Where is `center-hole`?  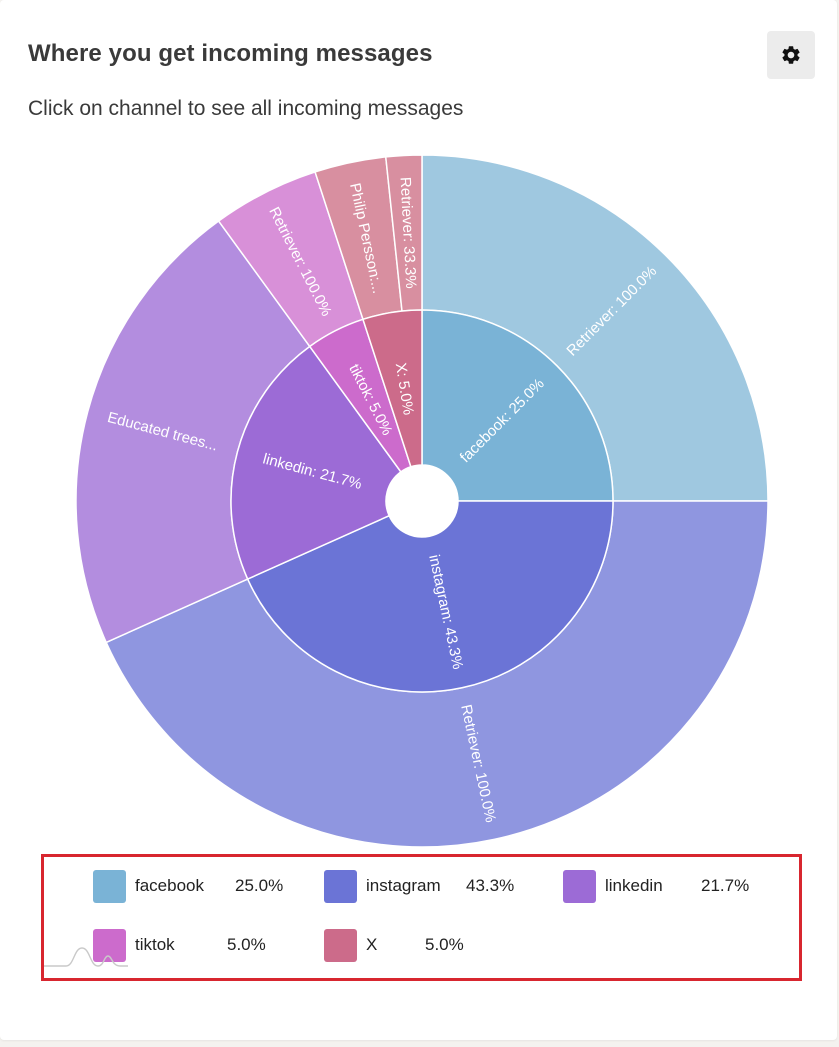
center-hole is located at coordinates (422, 501).